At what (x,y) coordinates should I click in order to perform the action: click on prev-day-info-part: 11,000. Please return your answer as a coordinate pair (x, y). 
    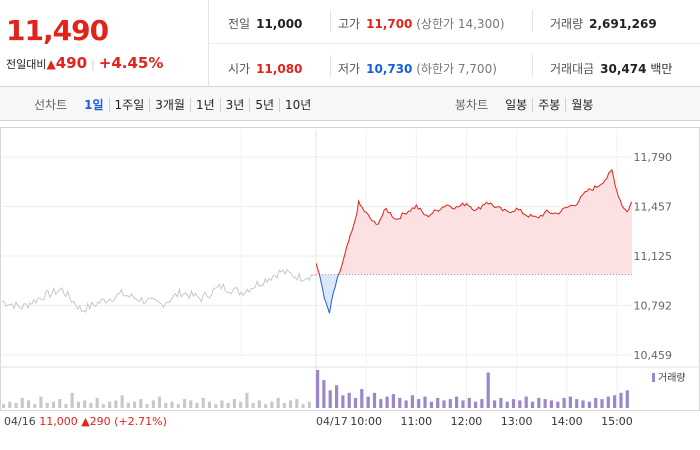
    Looking at the image, I should click on (60, 421).